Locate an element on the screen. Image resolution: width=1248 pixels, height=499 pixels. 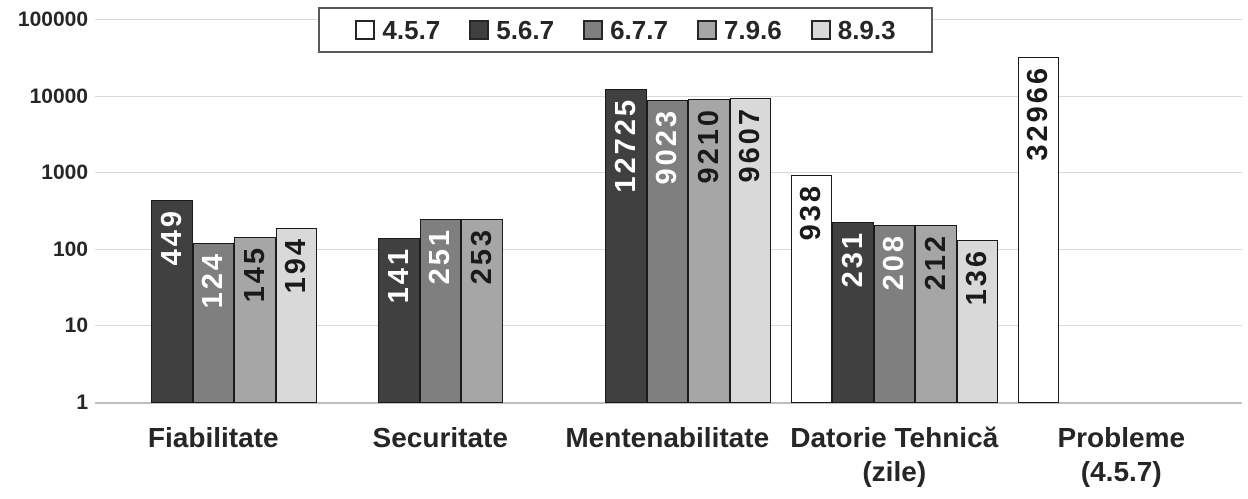
bar-value-label: 938 is located at coordinates (811, 212).